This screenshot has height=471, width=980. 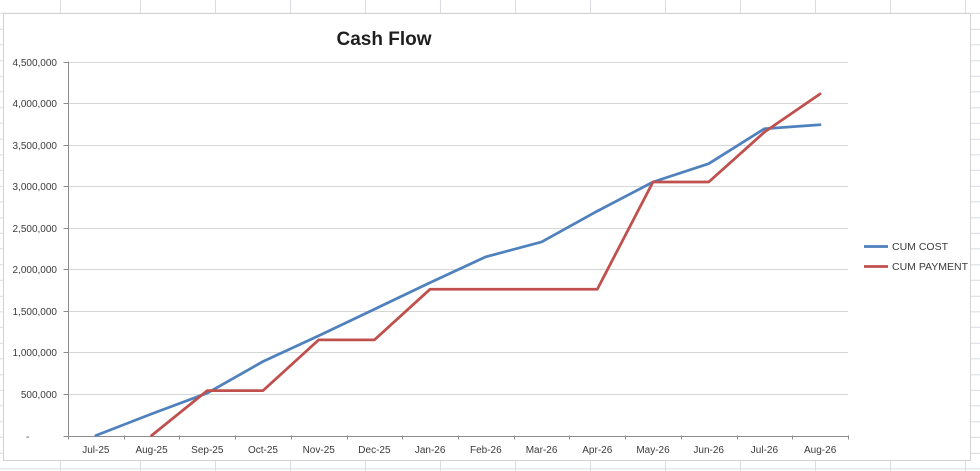 What do you see at coordinates (35, 146) in the screenshot?
I see `y-axis-label: 3,500,000` at bounding box center [35, 146].